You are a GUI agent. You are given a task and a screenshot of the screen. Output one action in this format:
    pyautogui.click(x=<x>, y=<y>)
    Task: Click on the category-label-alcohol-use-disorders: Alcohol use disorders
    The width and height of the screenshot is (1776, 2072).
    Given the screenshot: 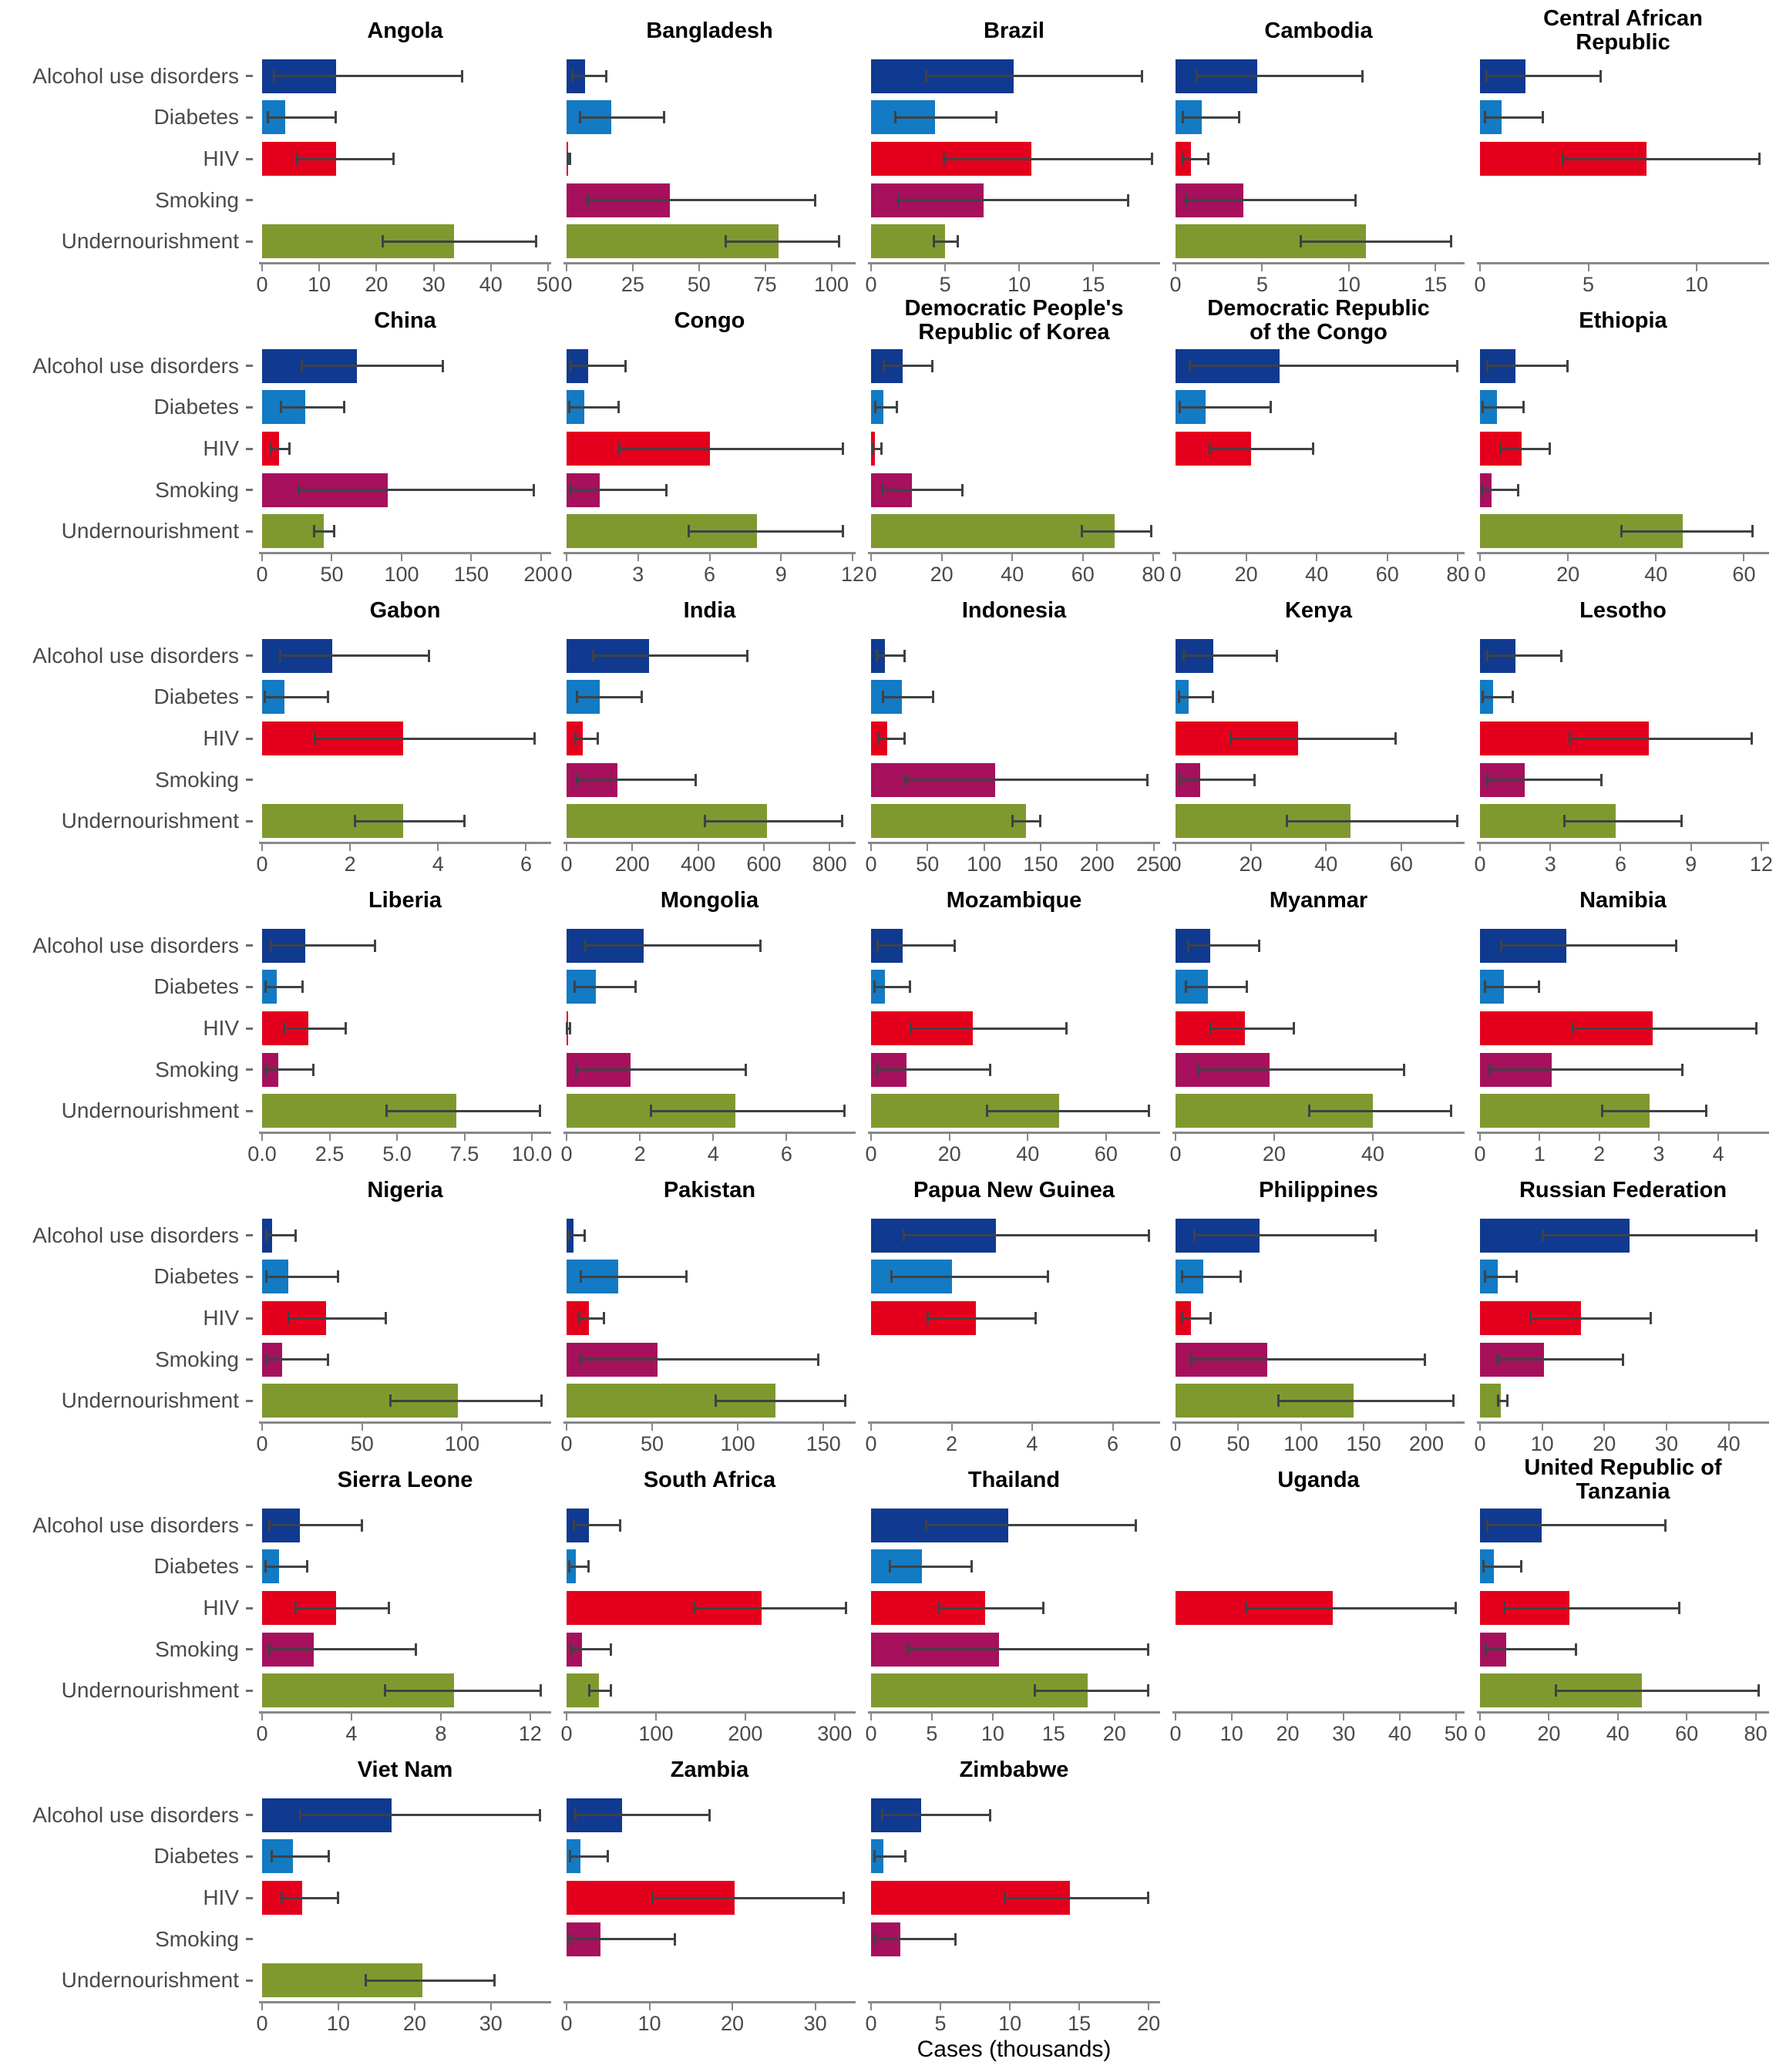 What is the action you would take?
    pyautogui.click(x=136, y=1525)
    